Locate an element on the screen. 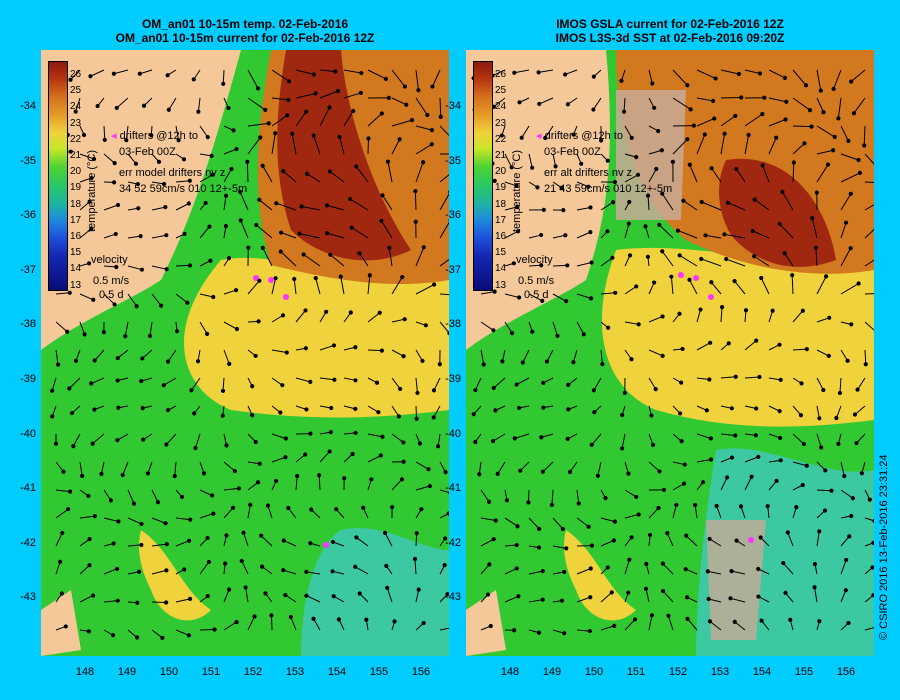 The height and width of the screenshot is (700, 900). colorbar-label: 22 is located at coordinates (76, 139).